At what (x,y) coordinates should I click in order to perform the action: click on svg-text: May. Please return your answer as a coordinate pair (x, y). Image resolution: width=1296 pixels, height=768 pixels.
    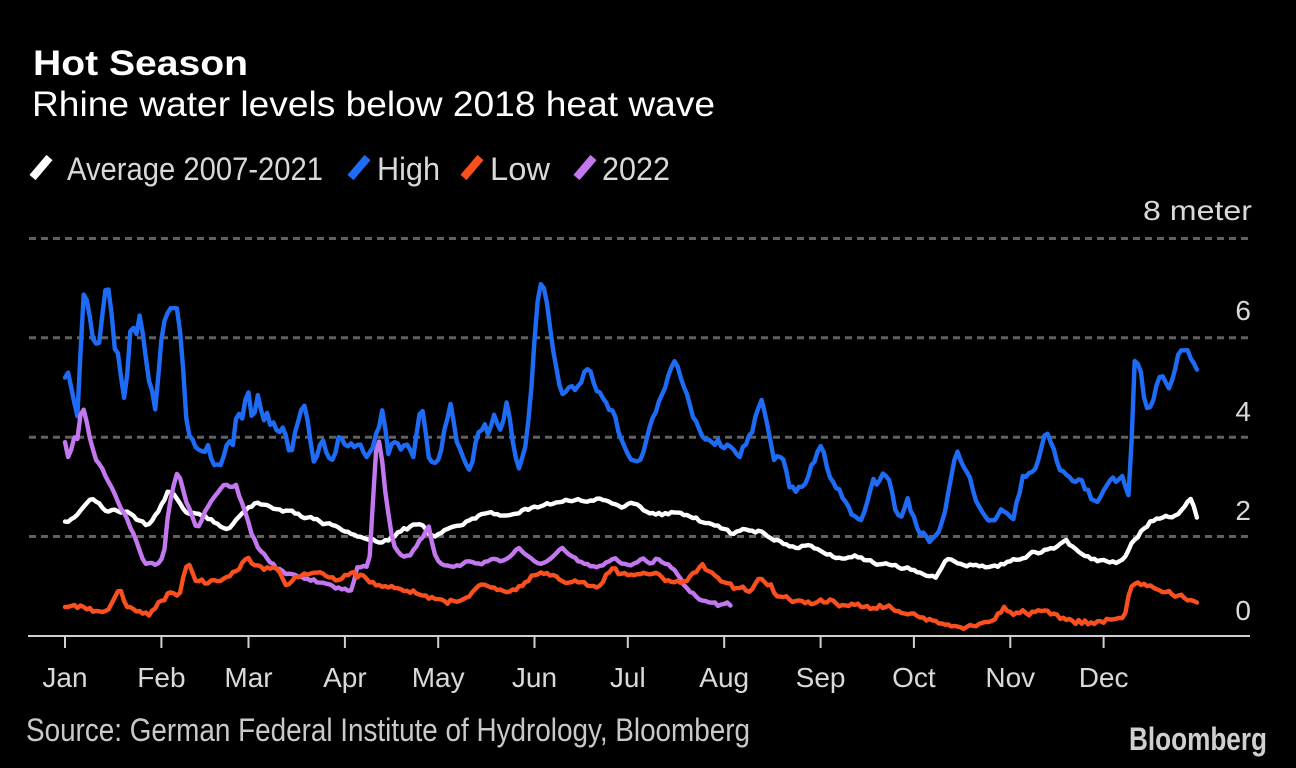
    Looking at the image, I should click on (438, 677).